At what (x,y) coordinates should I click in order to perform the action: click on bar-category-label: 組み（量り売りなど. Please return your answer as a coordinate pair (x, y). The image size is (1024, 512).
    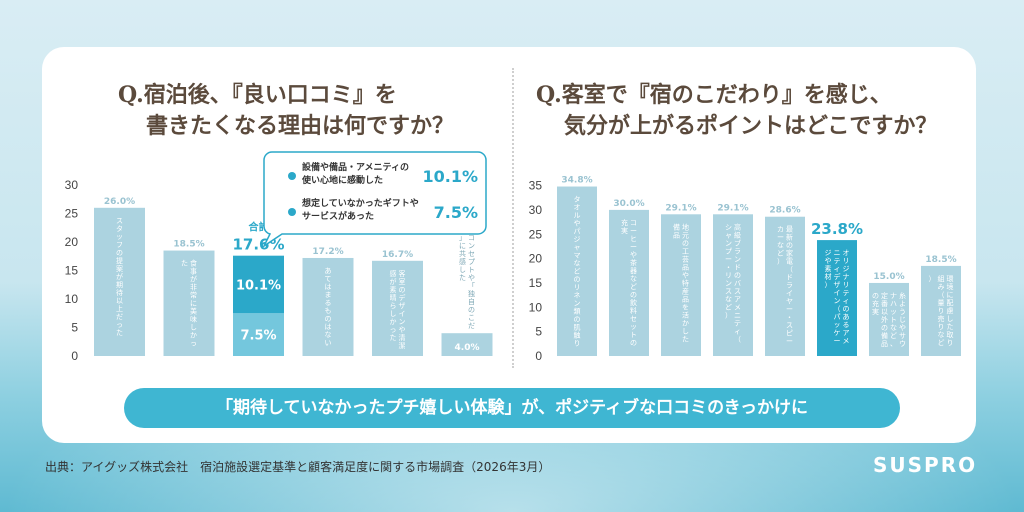
    Looking at the image, I should click on (941, 310).